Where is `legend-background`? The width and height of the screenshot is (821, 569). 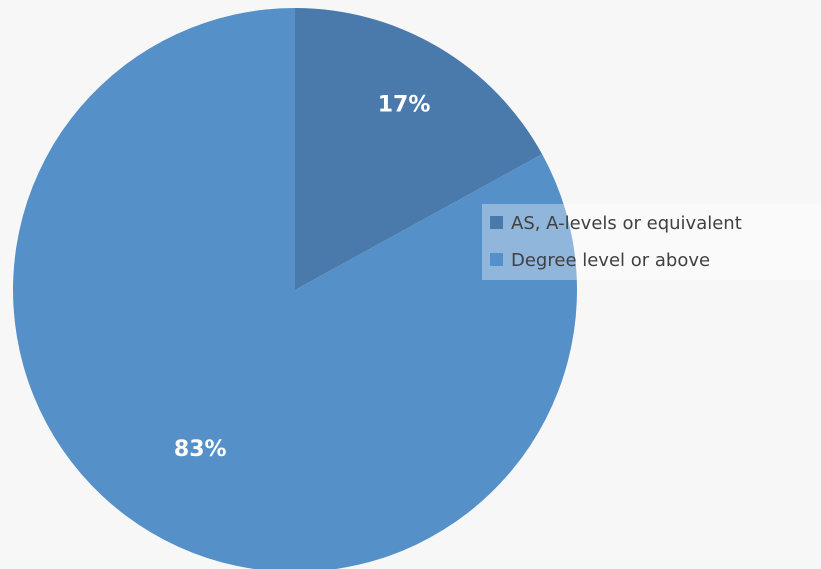
legend-background is located at coordinates (651, 242).